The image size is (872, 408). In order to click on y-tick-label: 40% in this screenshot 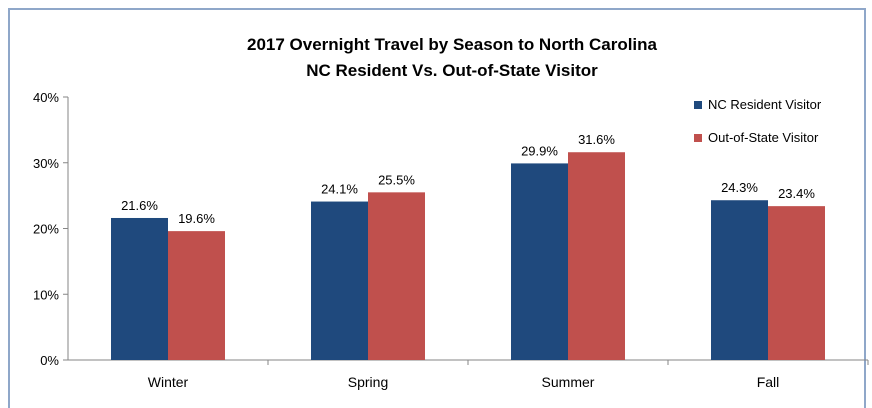, I will do `click(46, 97)`.